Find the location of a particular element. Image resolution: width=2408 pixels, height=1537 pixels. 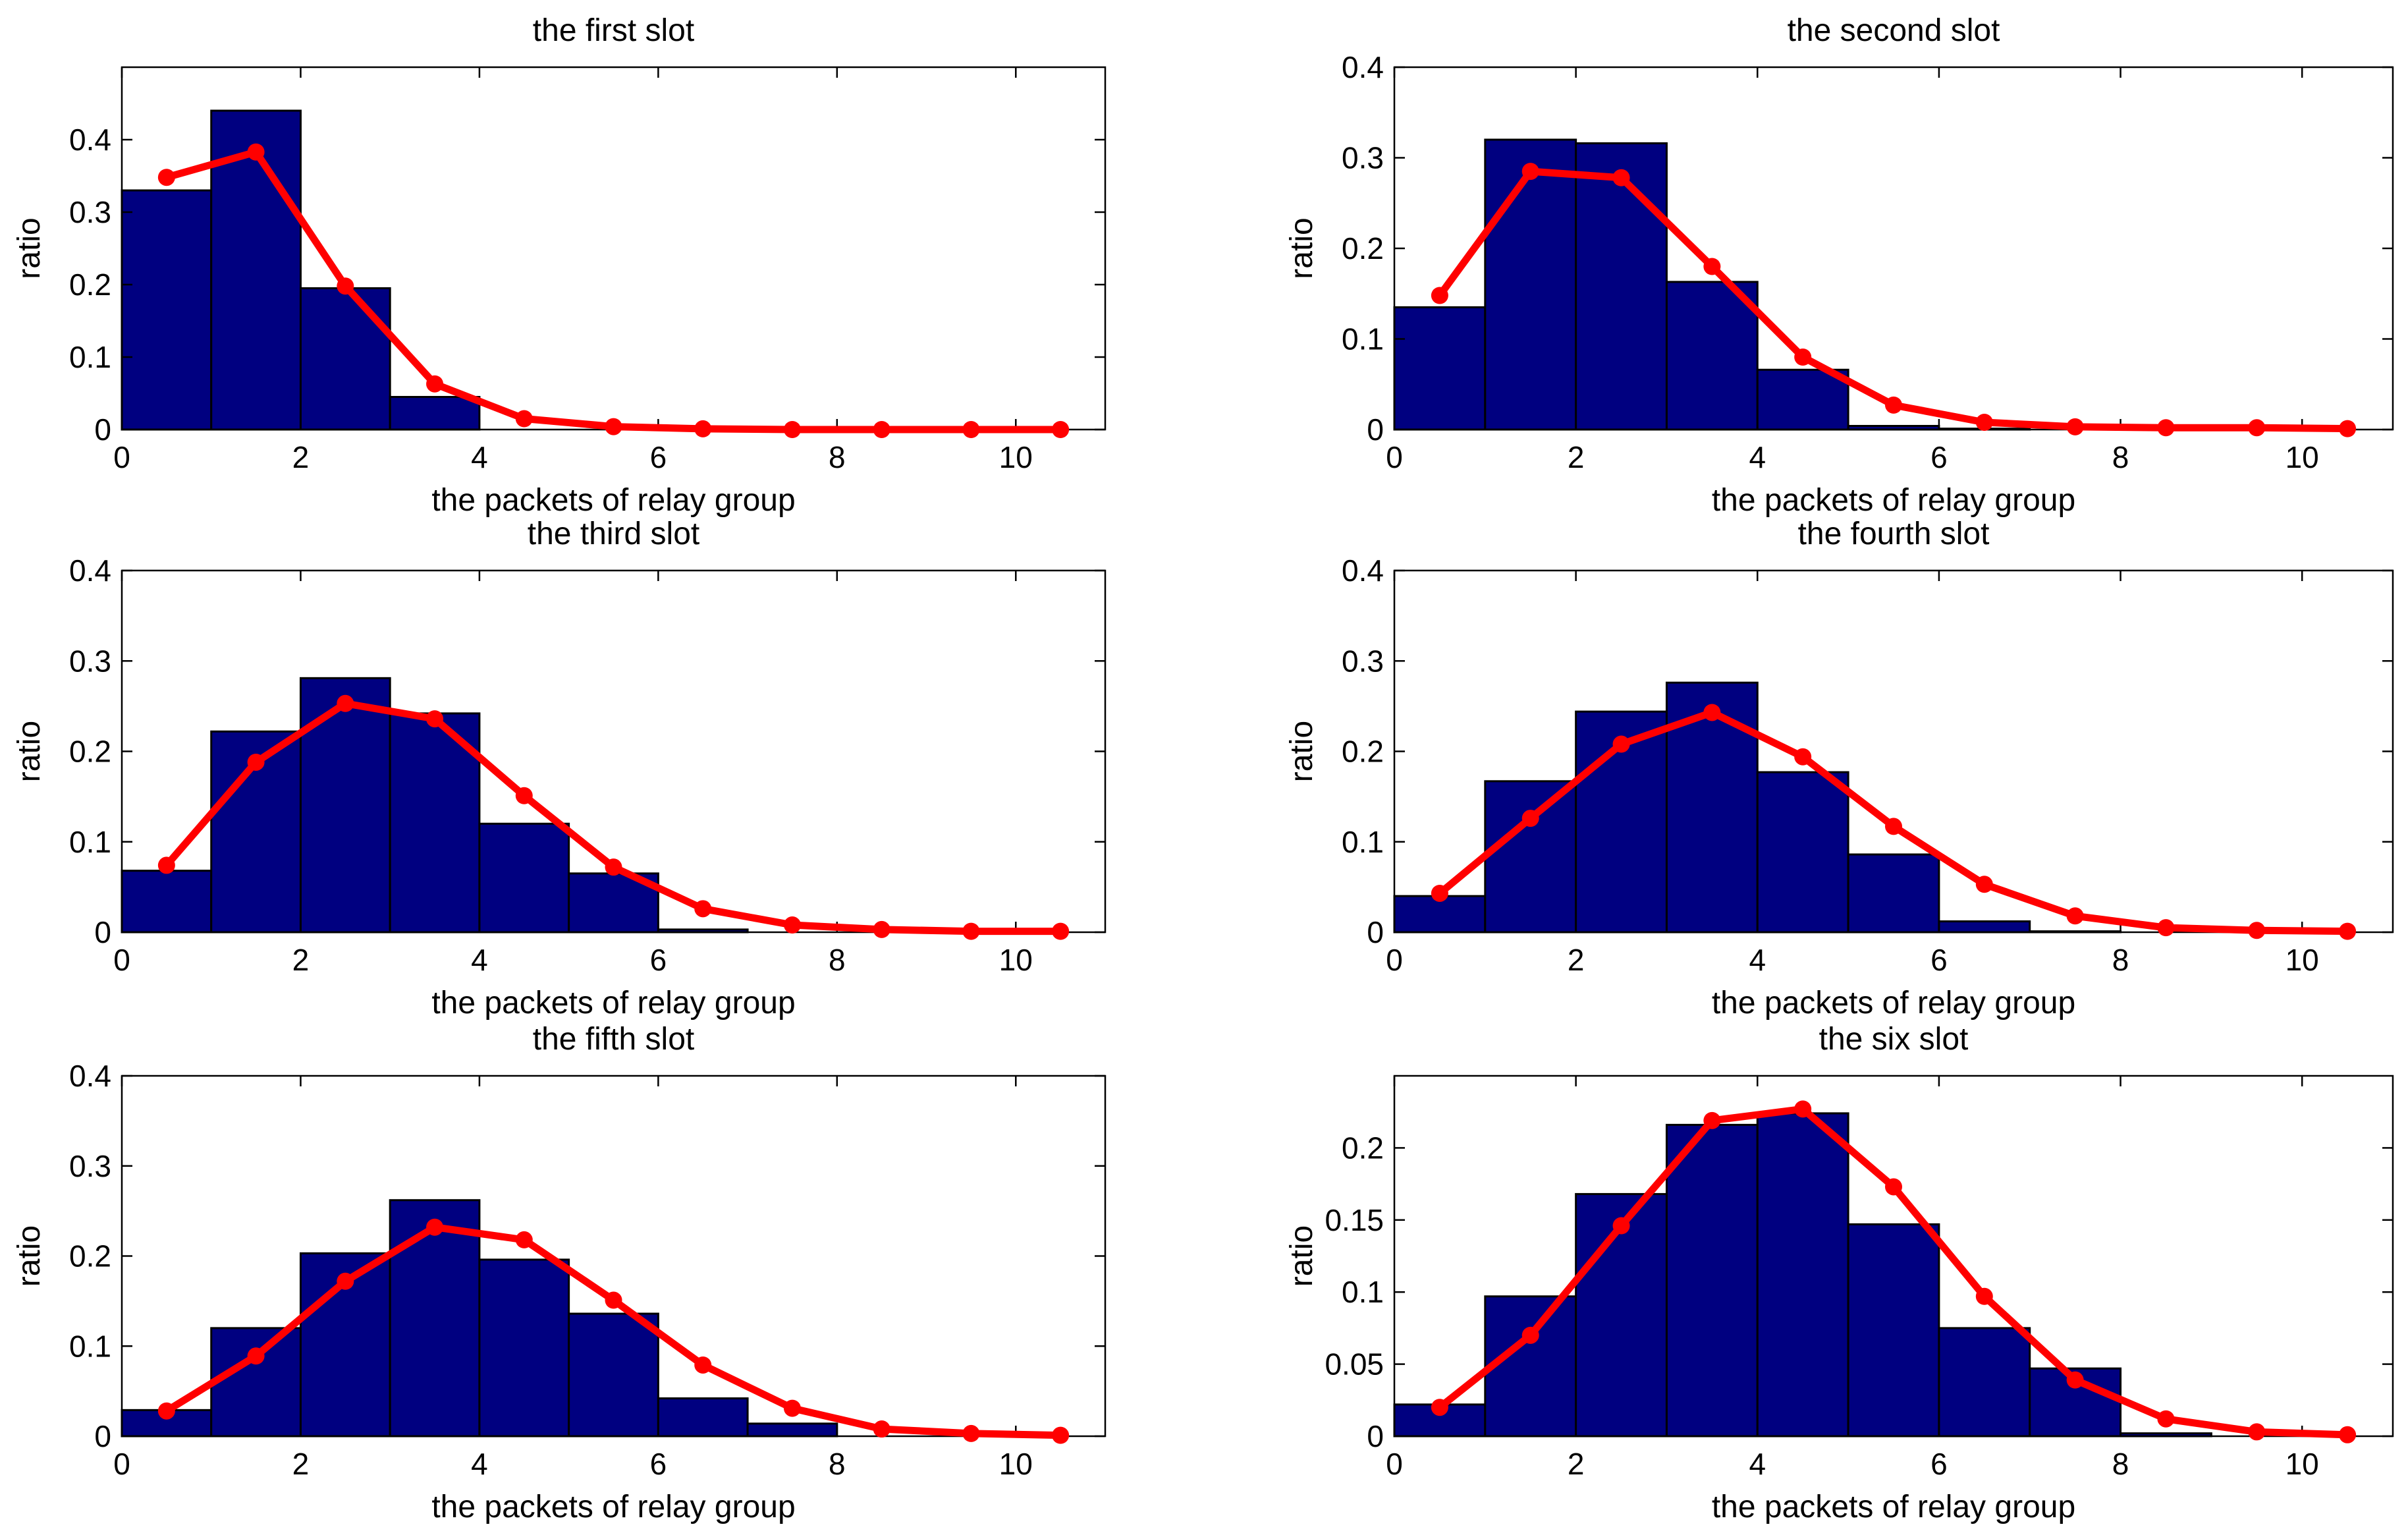

chart-title: the six slot is located at coordinates (1894, 1039).